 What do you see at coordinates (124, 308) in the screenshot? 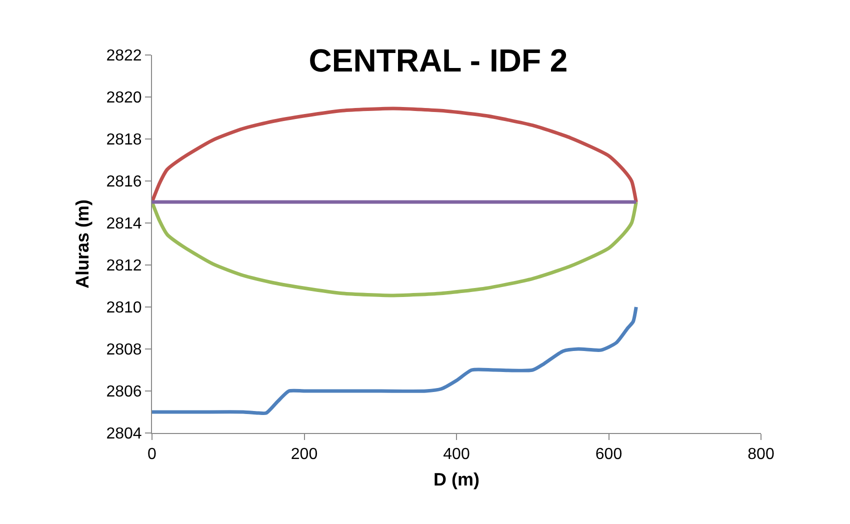
I see `y-tick-label: 2810` at bounding box center [124, 308].